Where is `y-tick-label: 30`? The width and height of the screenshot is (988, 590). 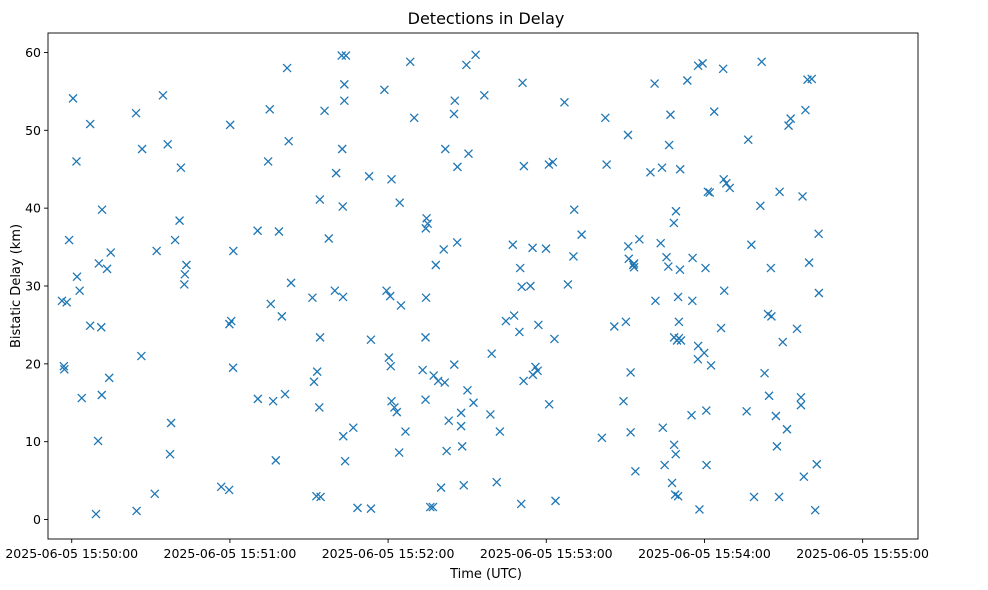
y-tick-label: 30 is located at coordinates (33, 286).